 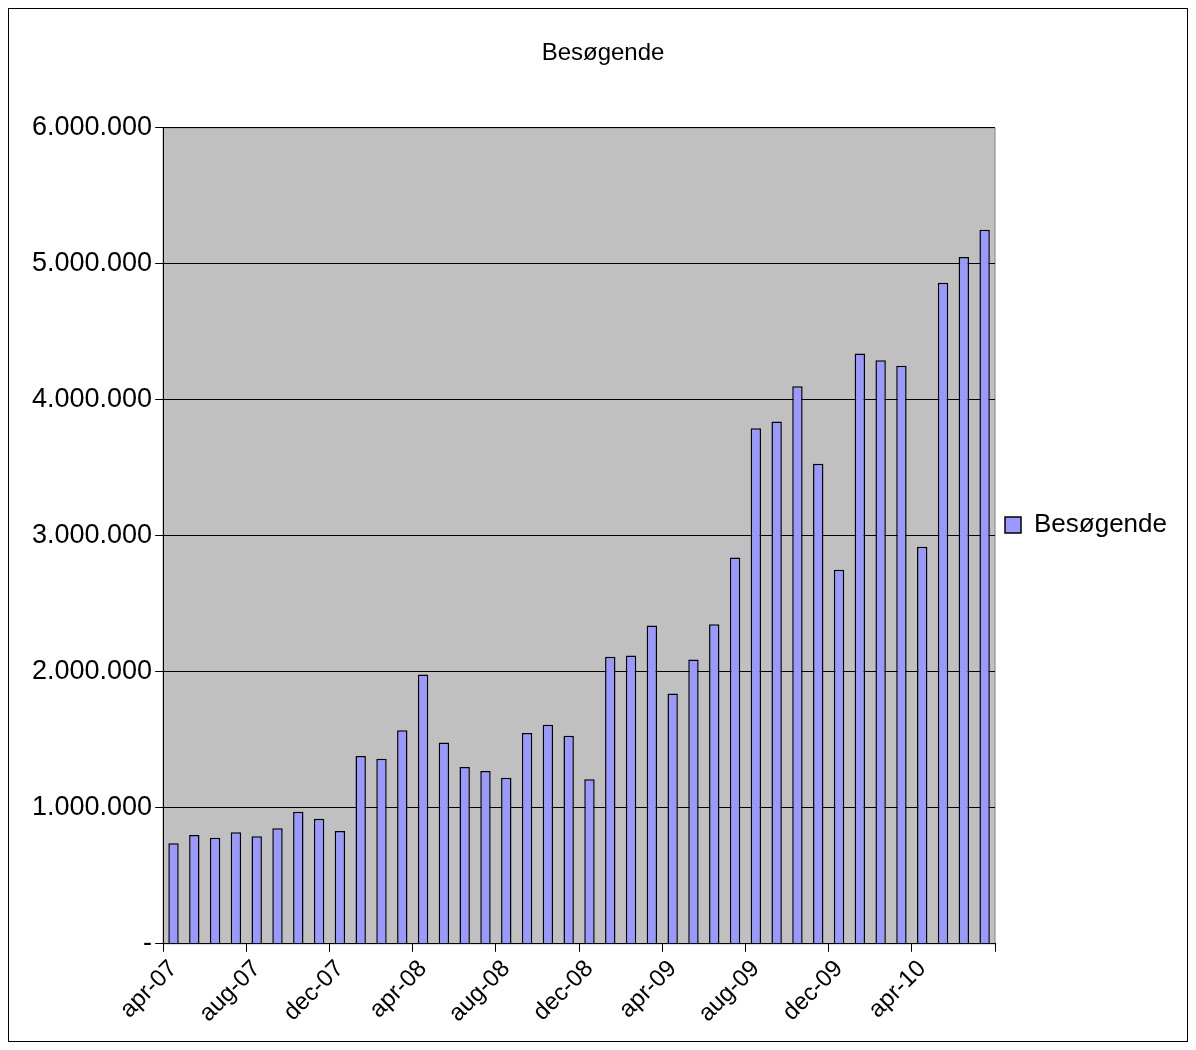 What do you see at coordinates (1100, 523) in the screenshot?
I see `legend-label: Besøgende` at bounding box center [1100, 523].